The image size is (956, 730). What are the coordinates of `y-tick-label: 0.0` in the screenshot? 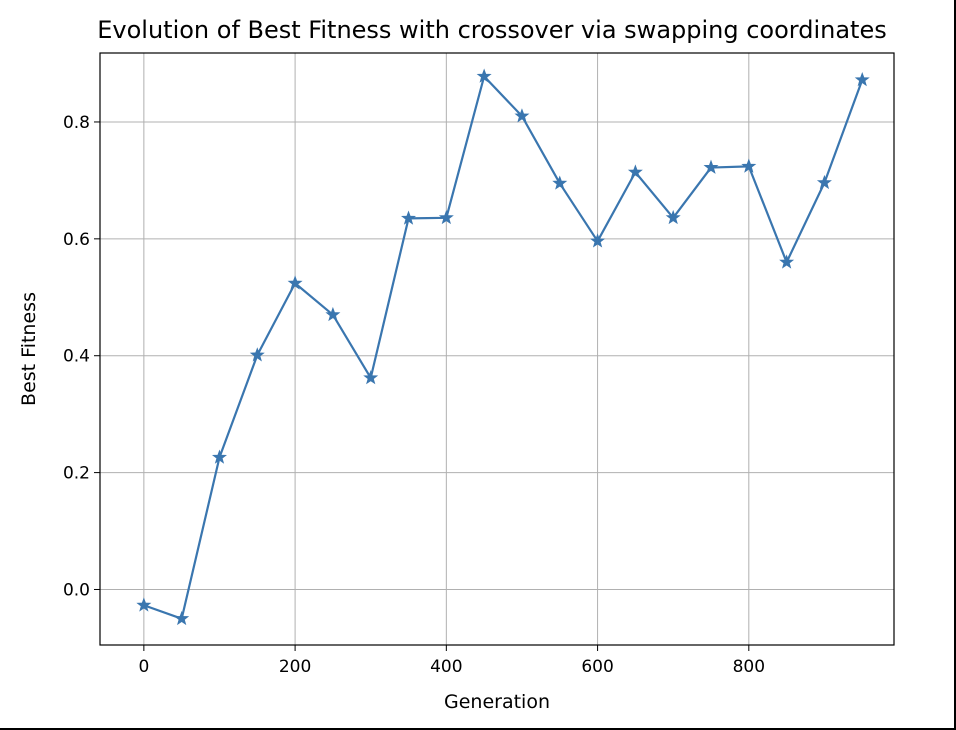 It's located at (76, 590).